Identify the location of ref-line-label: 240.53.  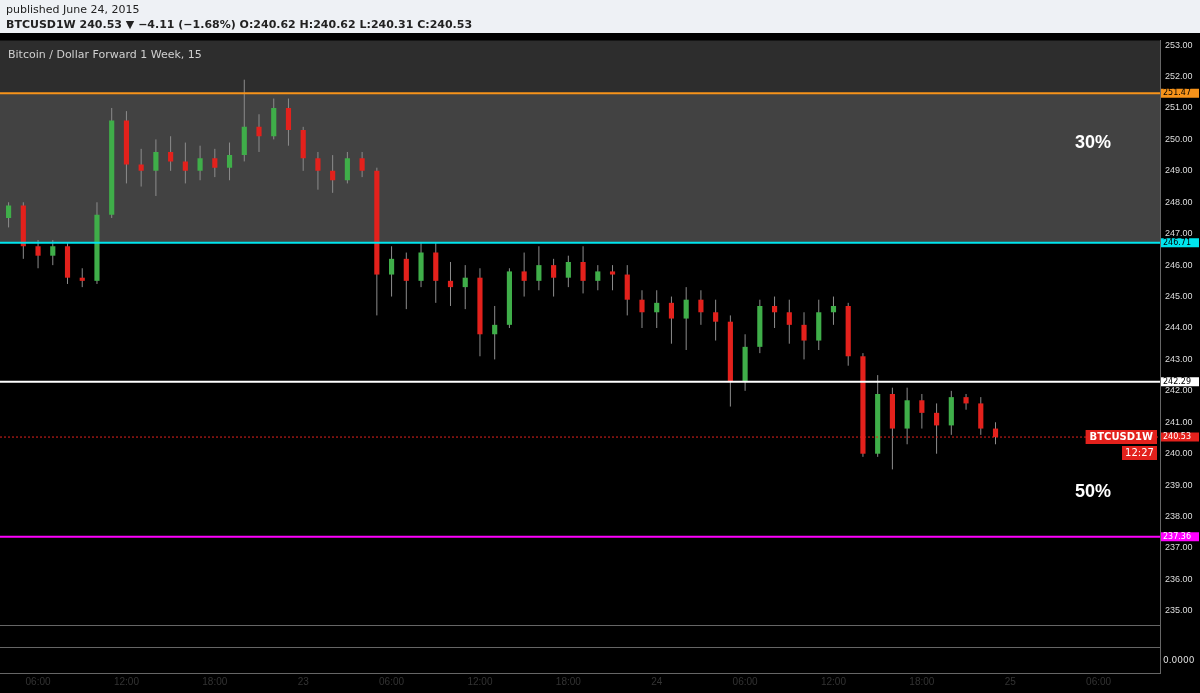
(1177, 437).